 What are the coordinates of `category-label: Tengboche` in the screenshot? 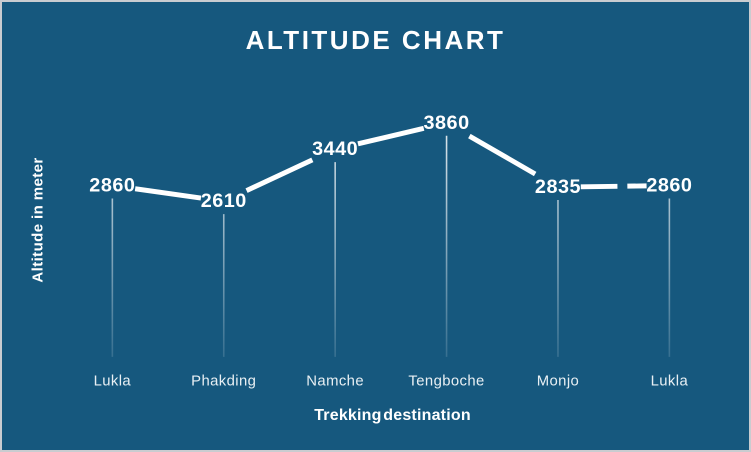 It's located at (446, 382).